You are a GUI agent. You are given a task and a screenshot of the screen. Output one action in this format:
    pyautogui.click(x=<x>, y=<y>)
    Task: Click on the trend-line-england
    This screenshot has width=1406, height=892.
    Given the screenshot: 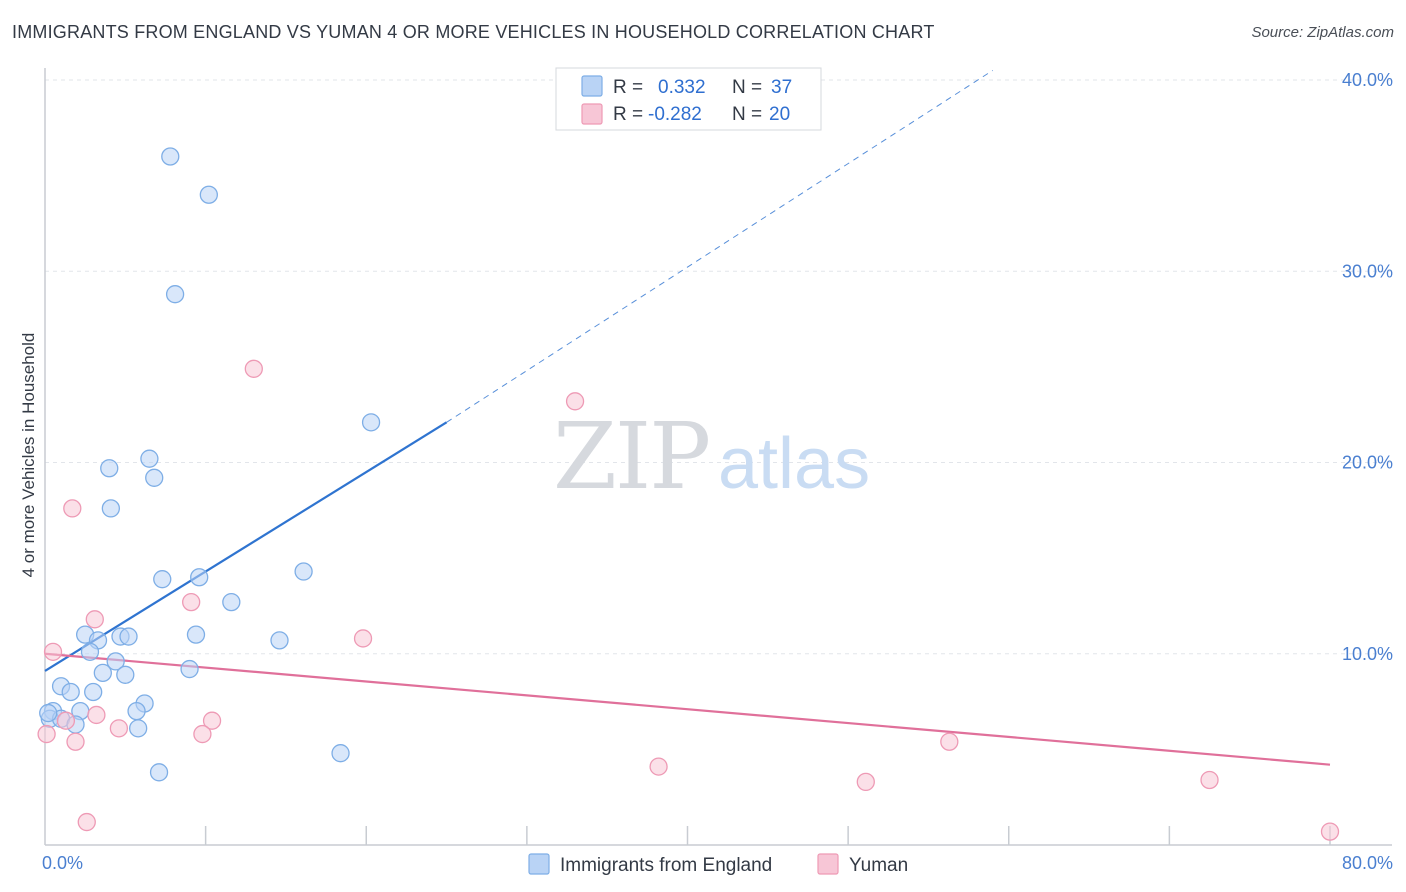 What is the action you would take?
    pyautogui.click(x=246, y=546)
    